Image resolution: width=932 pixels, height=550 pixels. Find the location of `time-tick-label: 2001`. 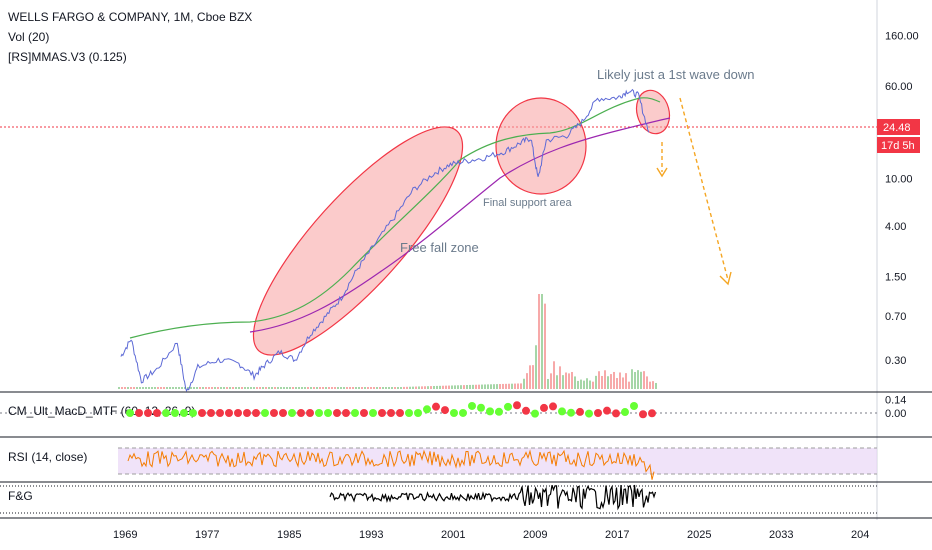

time-tick-label: 2001 is located at coordinates (453, 535).